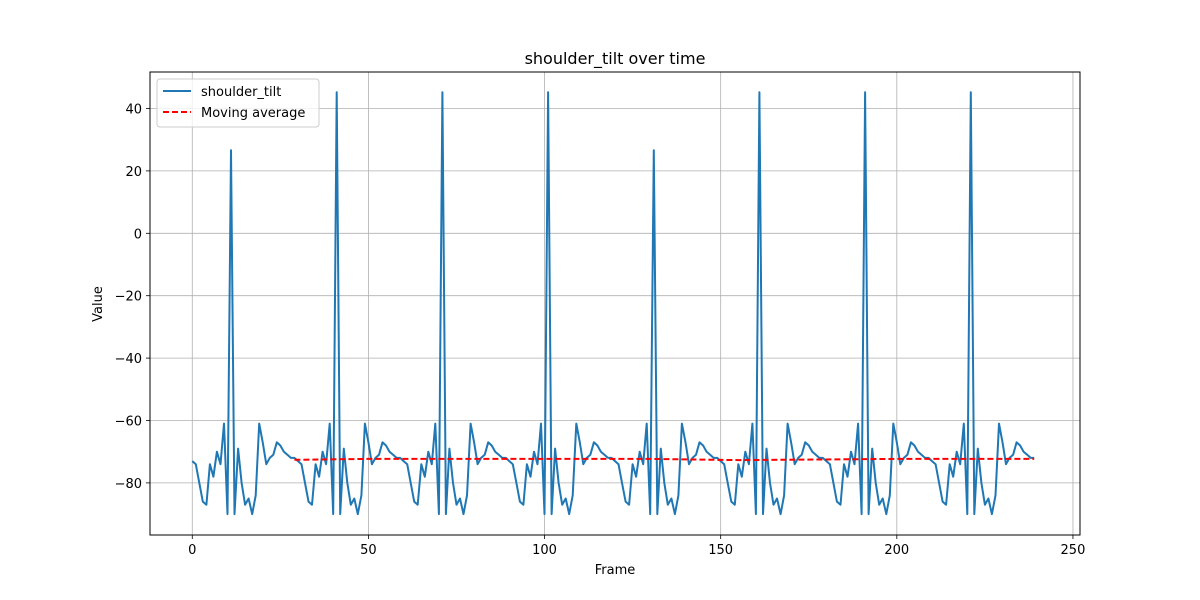  Describe the element at coordinates (241, 92) in the screenshot. I see `legend-label-shoulder-tilt: shoulder_tilt` at that location.